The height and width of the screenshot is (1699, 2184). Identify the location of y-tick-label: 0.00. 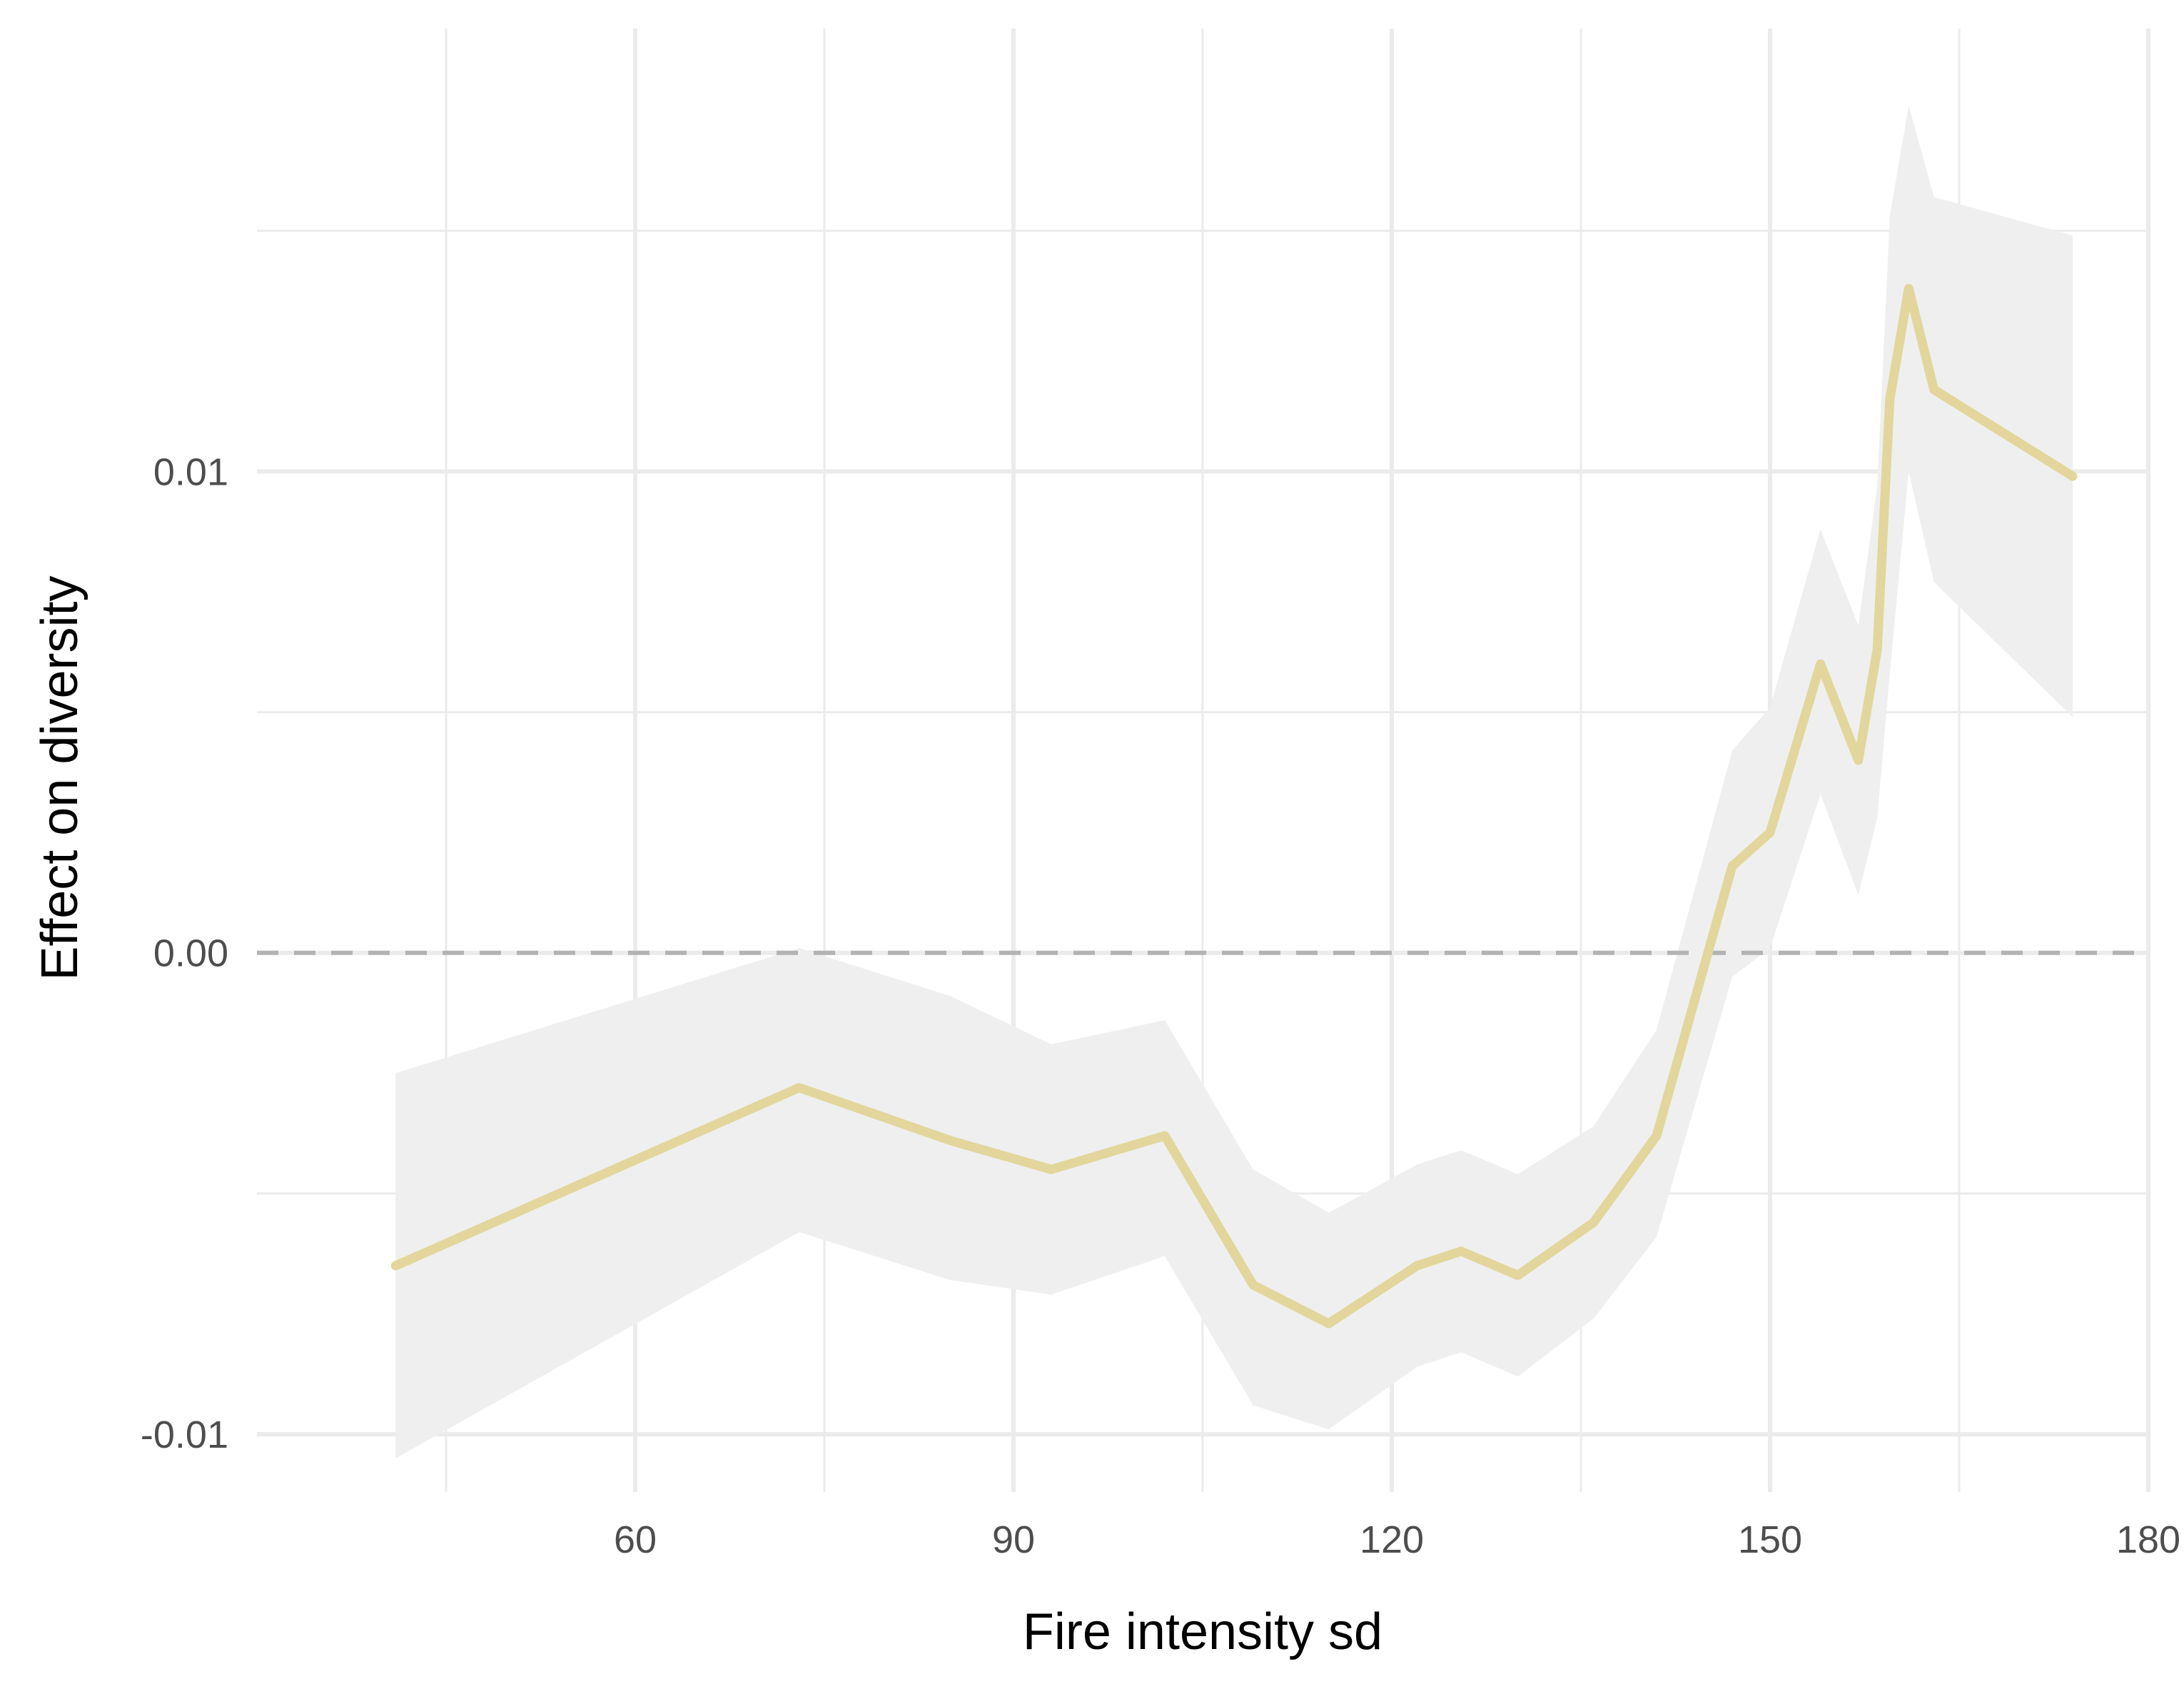
(190, 954).